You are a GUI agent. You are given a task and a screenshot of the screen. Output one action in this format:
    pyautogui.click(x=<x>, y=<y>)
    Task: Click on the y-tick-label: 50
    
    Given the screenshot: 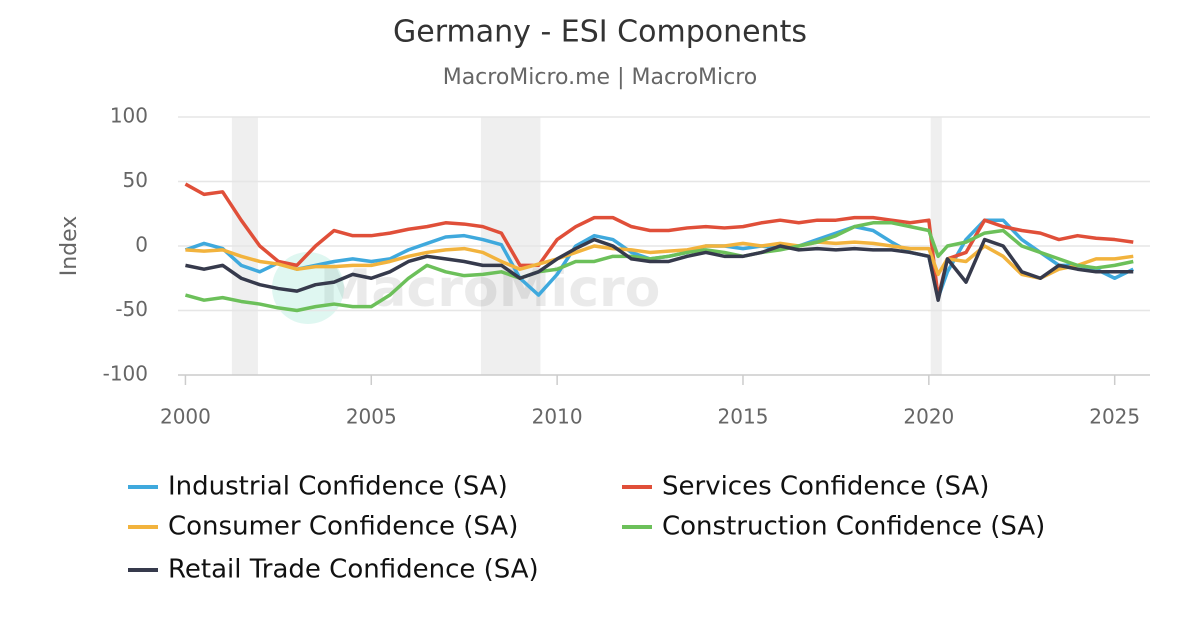 What is the action you would take?
    pyautogui.click(x=135, y=180)
    